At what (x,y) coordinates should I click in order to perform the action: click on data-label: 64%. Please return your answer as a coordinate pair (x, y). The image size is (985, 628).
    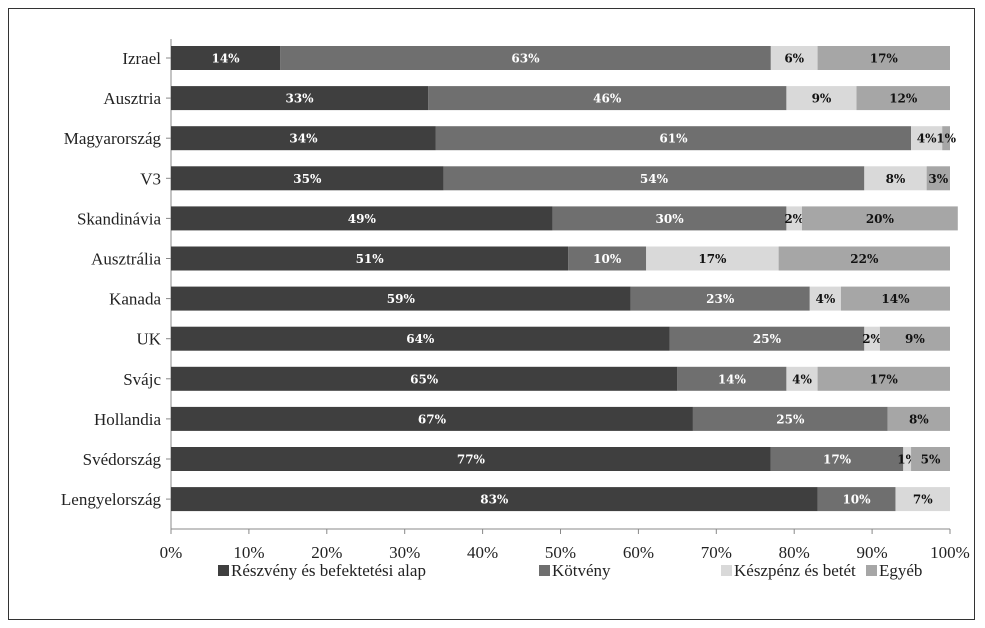
    Looking at the image, I should click on (420, 339).